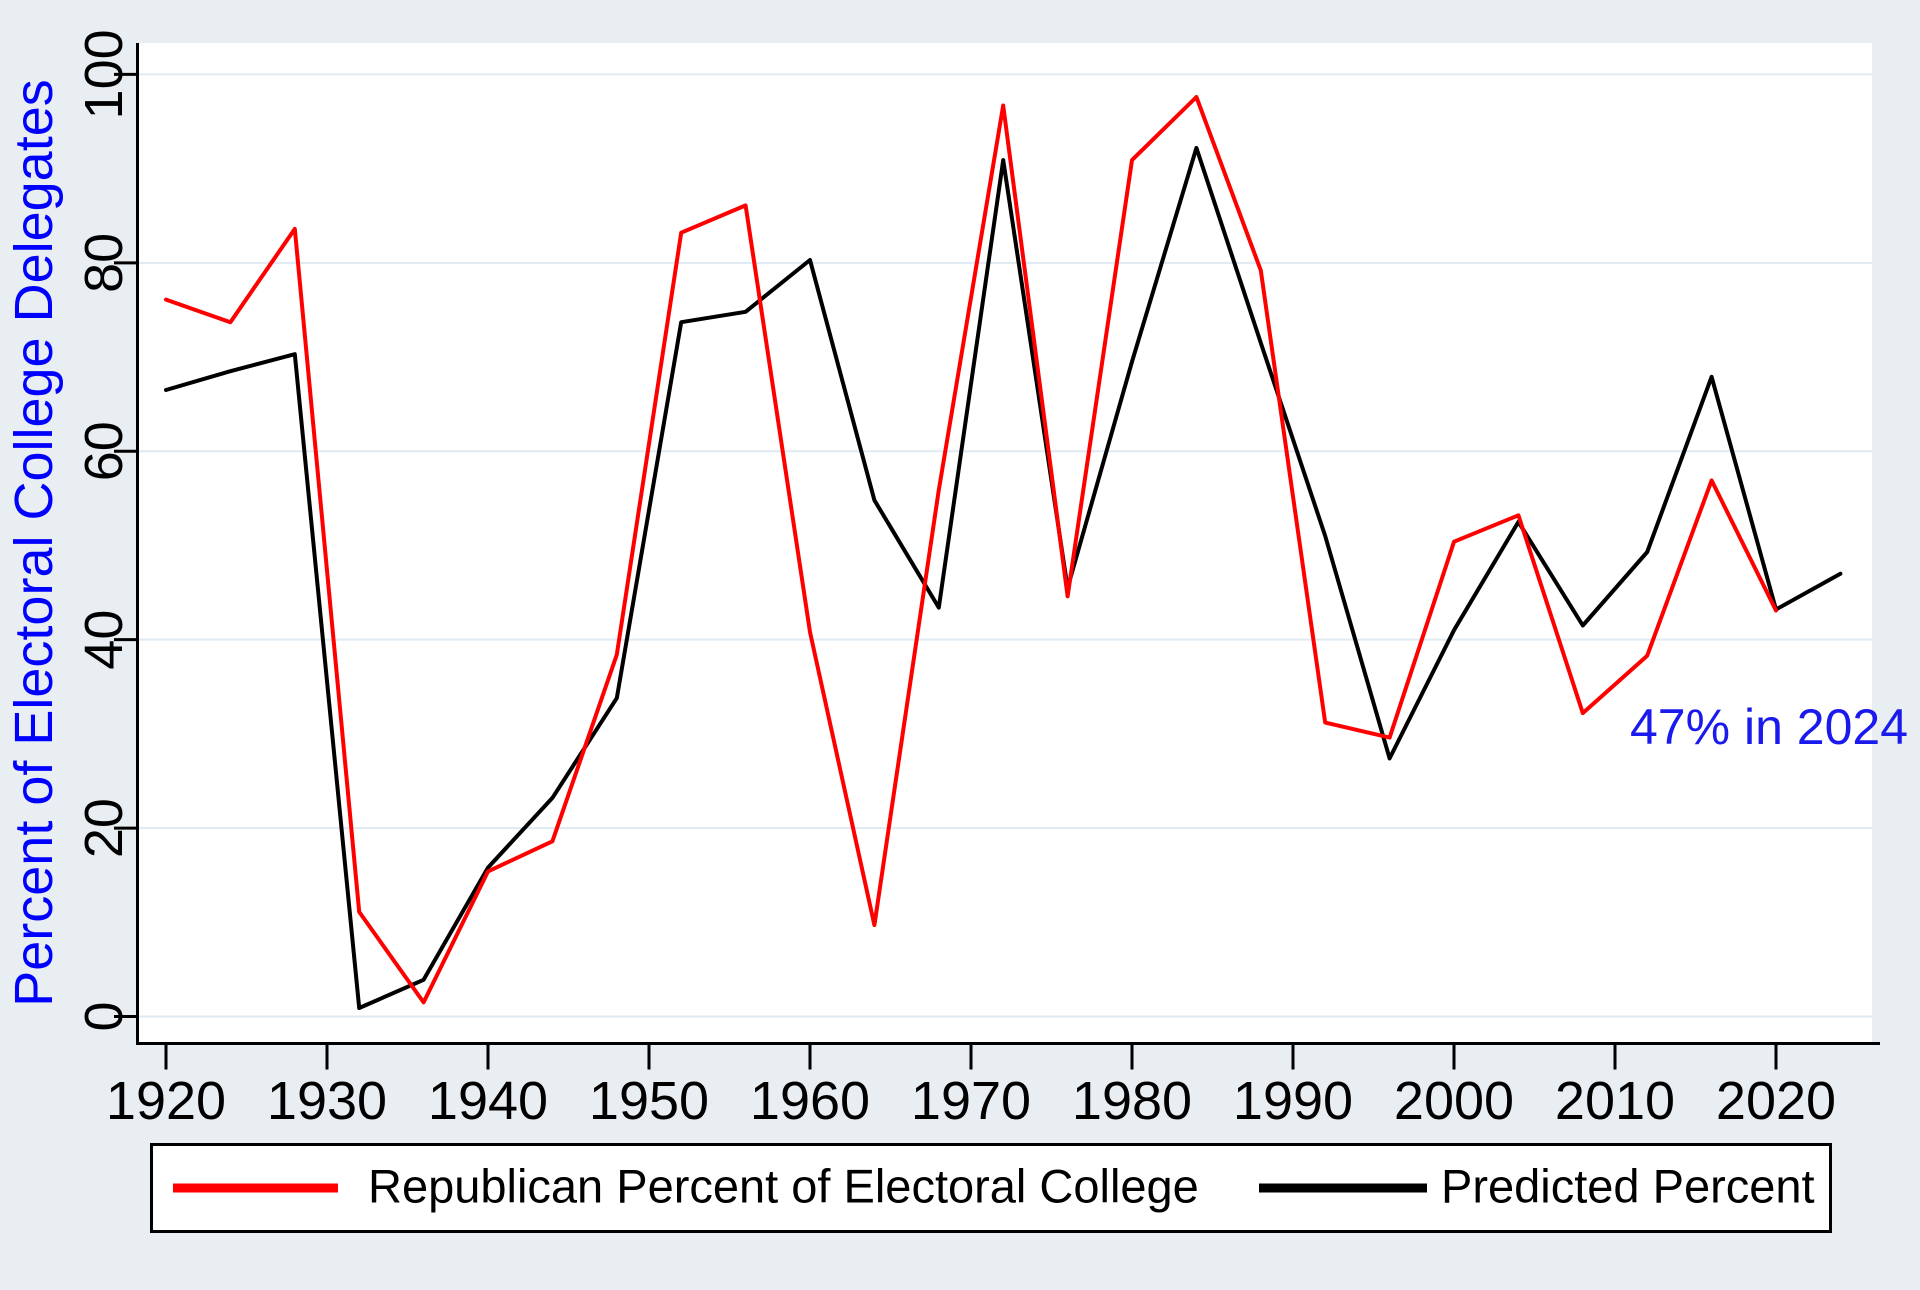 Image resolution: width=1920 pixels, height=1290 pixels. What do you see at coordinates (34, 543) in the screenshot?
I see `y-axis-title: Percent of Electoral College Delegates` at bounding box center [34, 543].